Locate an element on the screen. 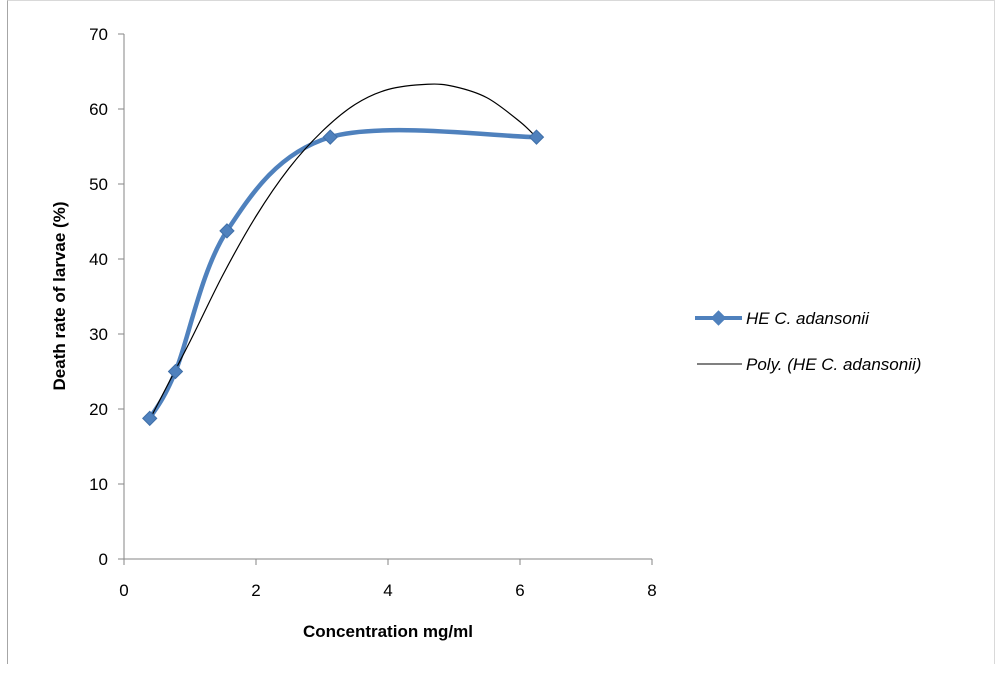 The image size is (997, 673). x-tick-label: 6 is located at coordinates (519, 590).